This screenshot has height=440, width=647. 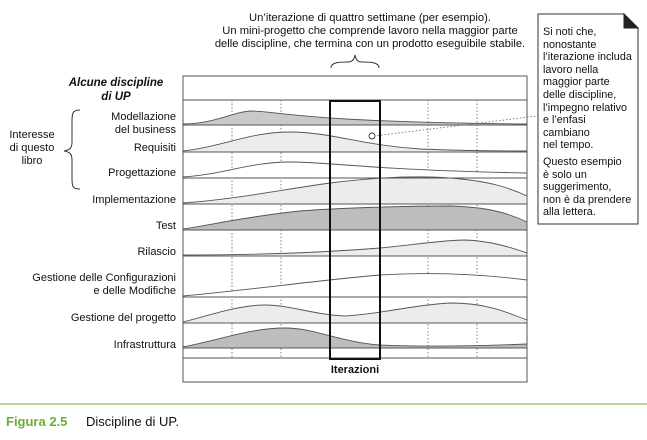 I want to click on discipline-label-implementation: Implementazione, so click(x=134, y=200).